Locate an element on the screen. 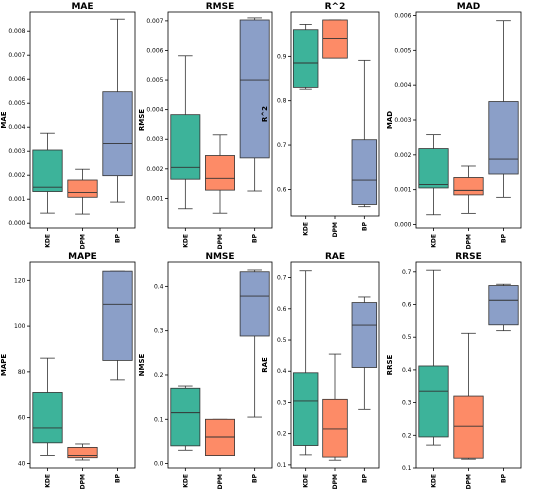 This screenshot has width=550, height=490. y-tick-label: 0.7 is located at coordinates (282, 145).